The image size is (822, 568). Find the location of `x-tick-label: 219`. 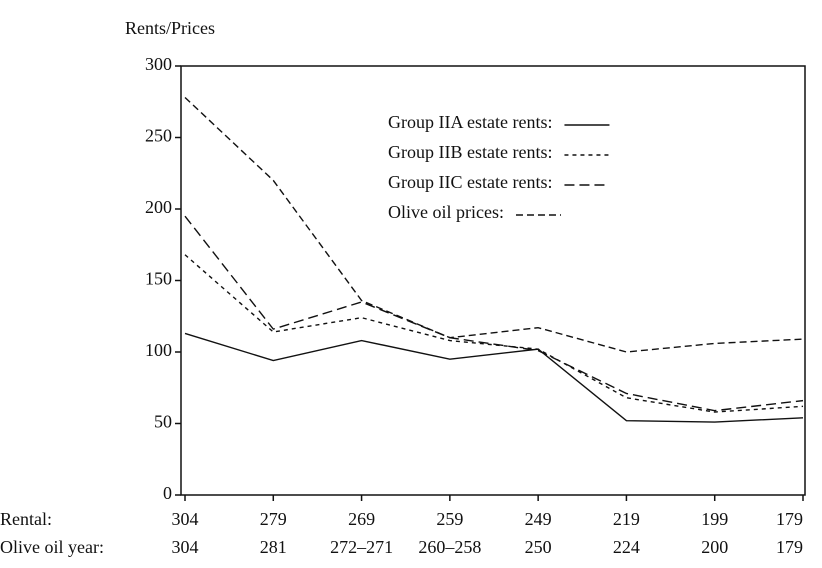

x-tick-label: 219 is located at coordinates (626, 519).